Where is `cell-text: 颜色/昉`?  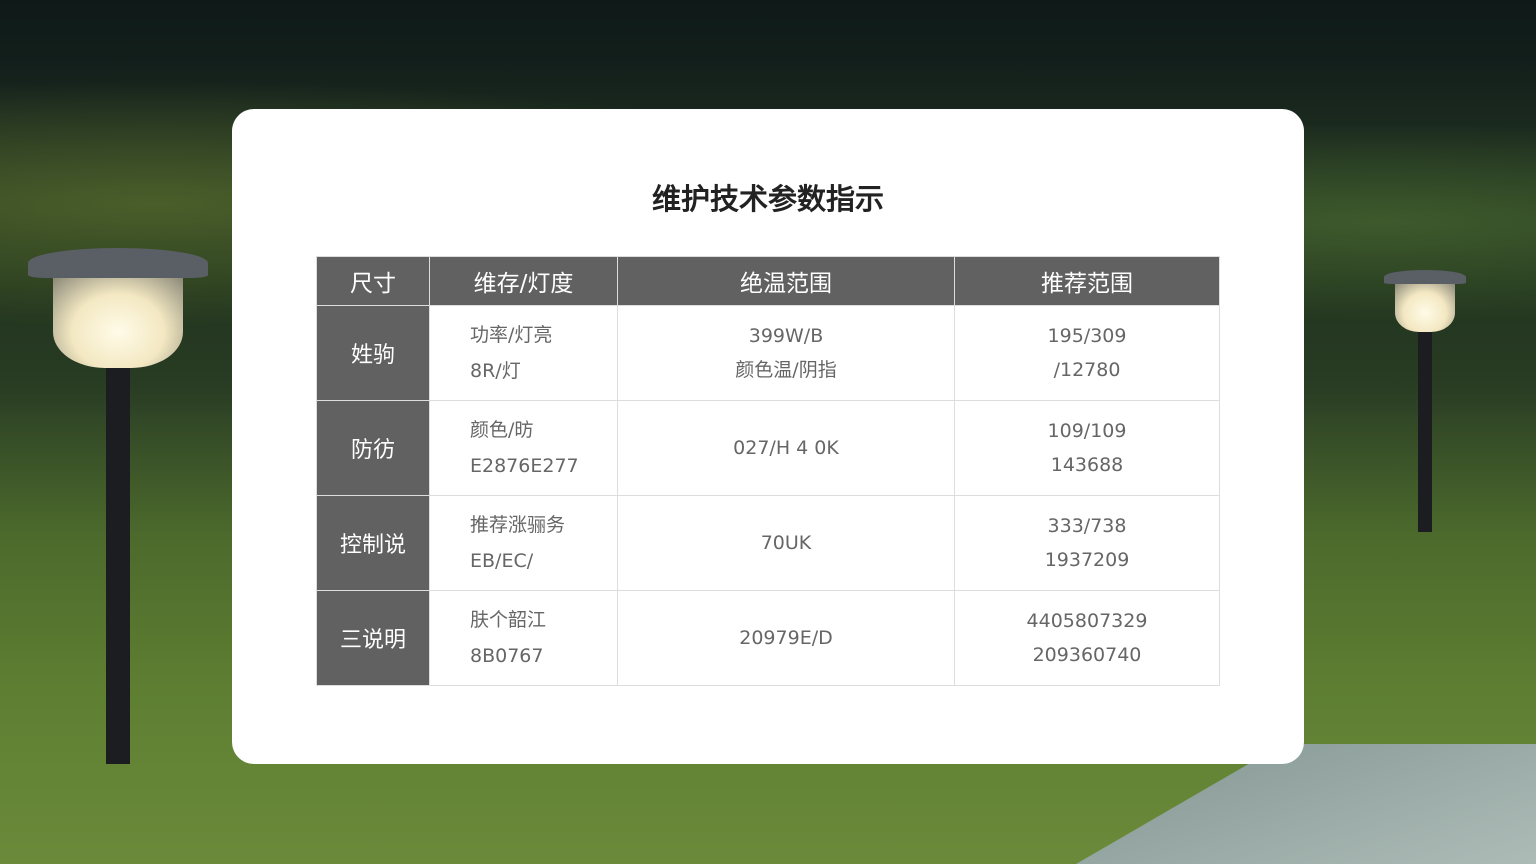
cell-text: 颜色/昉 is located at coordinates (502, 430).